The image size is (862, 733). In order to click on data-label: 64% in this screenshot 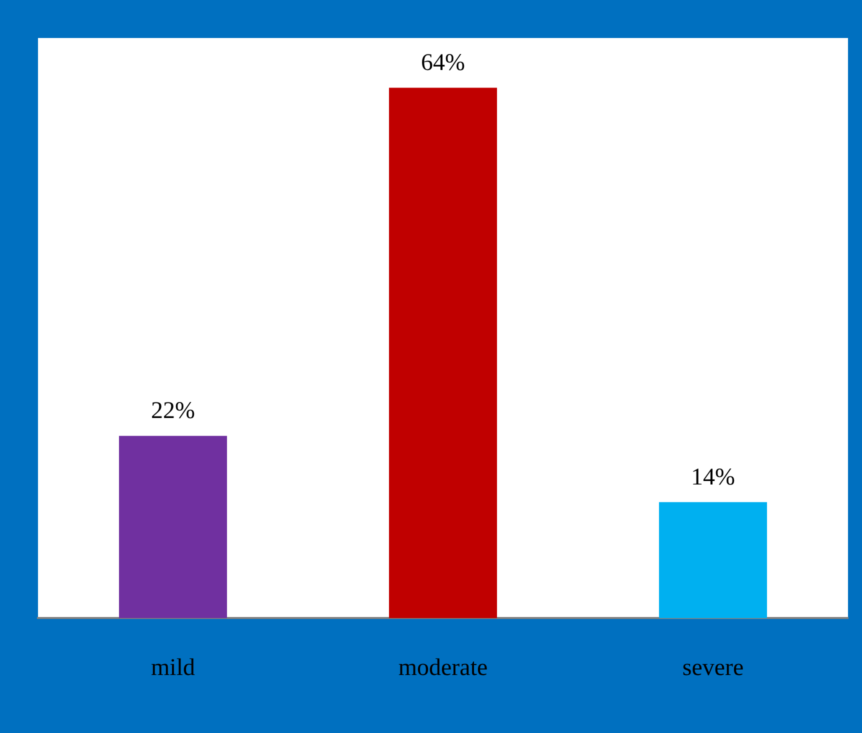, I will do `click(443, 63)`.